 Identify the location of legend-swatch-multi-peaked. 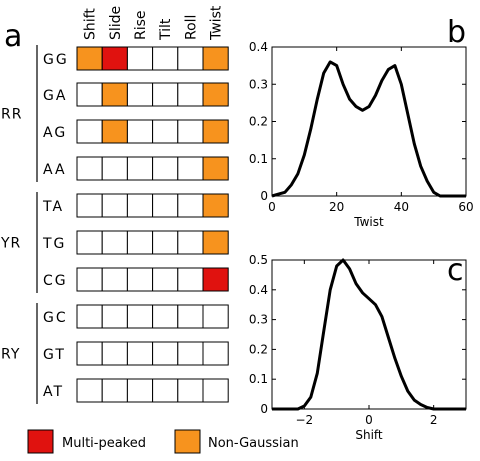
(40, 441).